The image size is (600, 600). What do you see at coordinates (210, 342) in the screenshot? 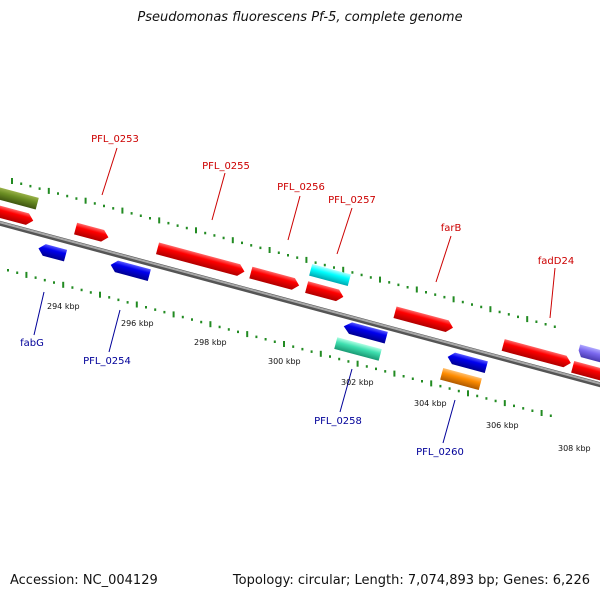
I see `scale-label: 298 kbp` at bounding box center [210, 342].